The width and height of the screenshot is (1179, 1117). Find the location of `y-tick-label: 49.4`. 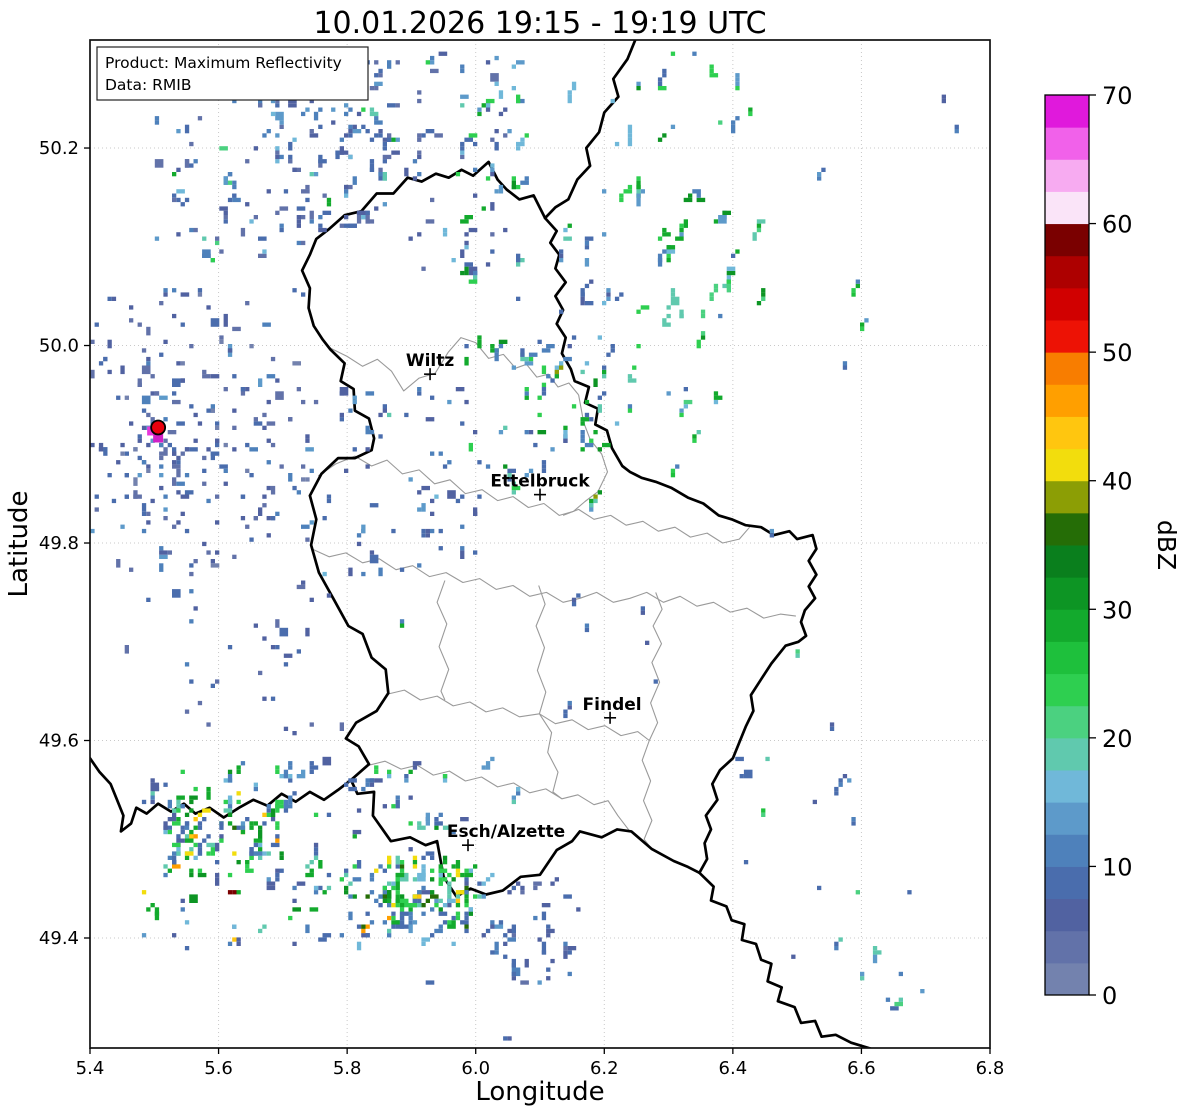

y-tick-label: 49.4 is located at coordinates (59, 938).